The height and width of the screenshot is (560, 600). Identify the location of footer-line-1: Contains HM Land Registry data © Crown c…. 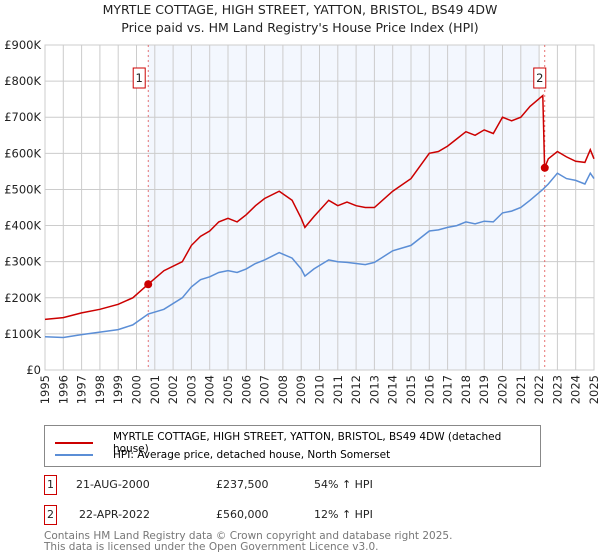
(248, 536).